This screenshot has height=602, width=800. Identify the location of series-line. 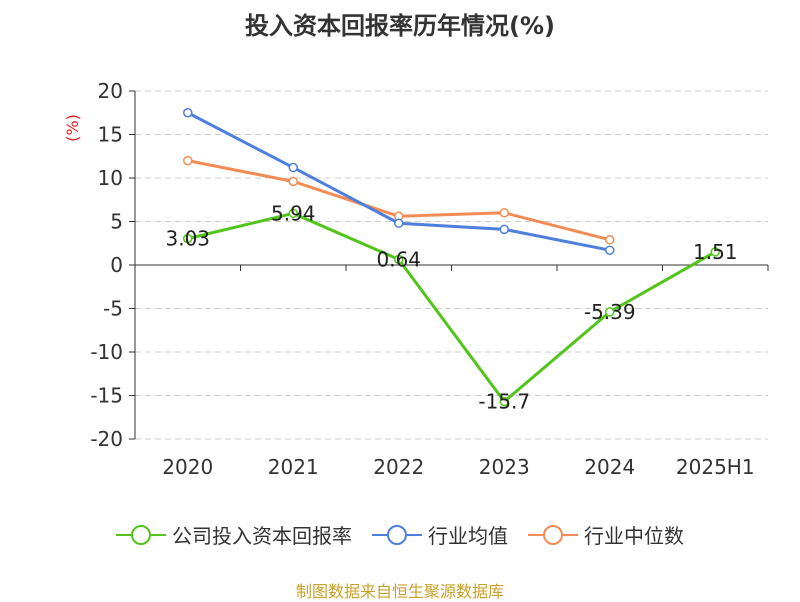
(399, 181).